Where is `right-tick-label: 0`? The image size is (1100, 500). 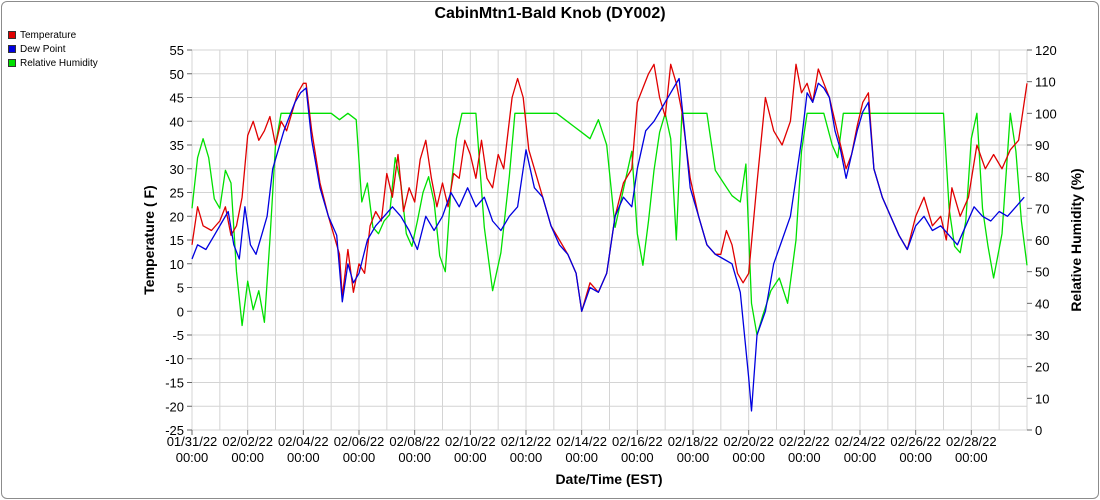 right-tick-label: 0 is located at coordinates (1038, 430).